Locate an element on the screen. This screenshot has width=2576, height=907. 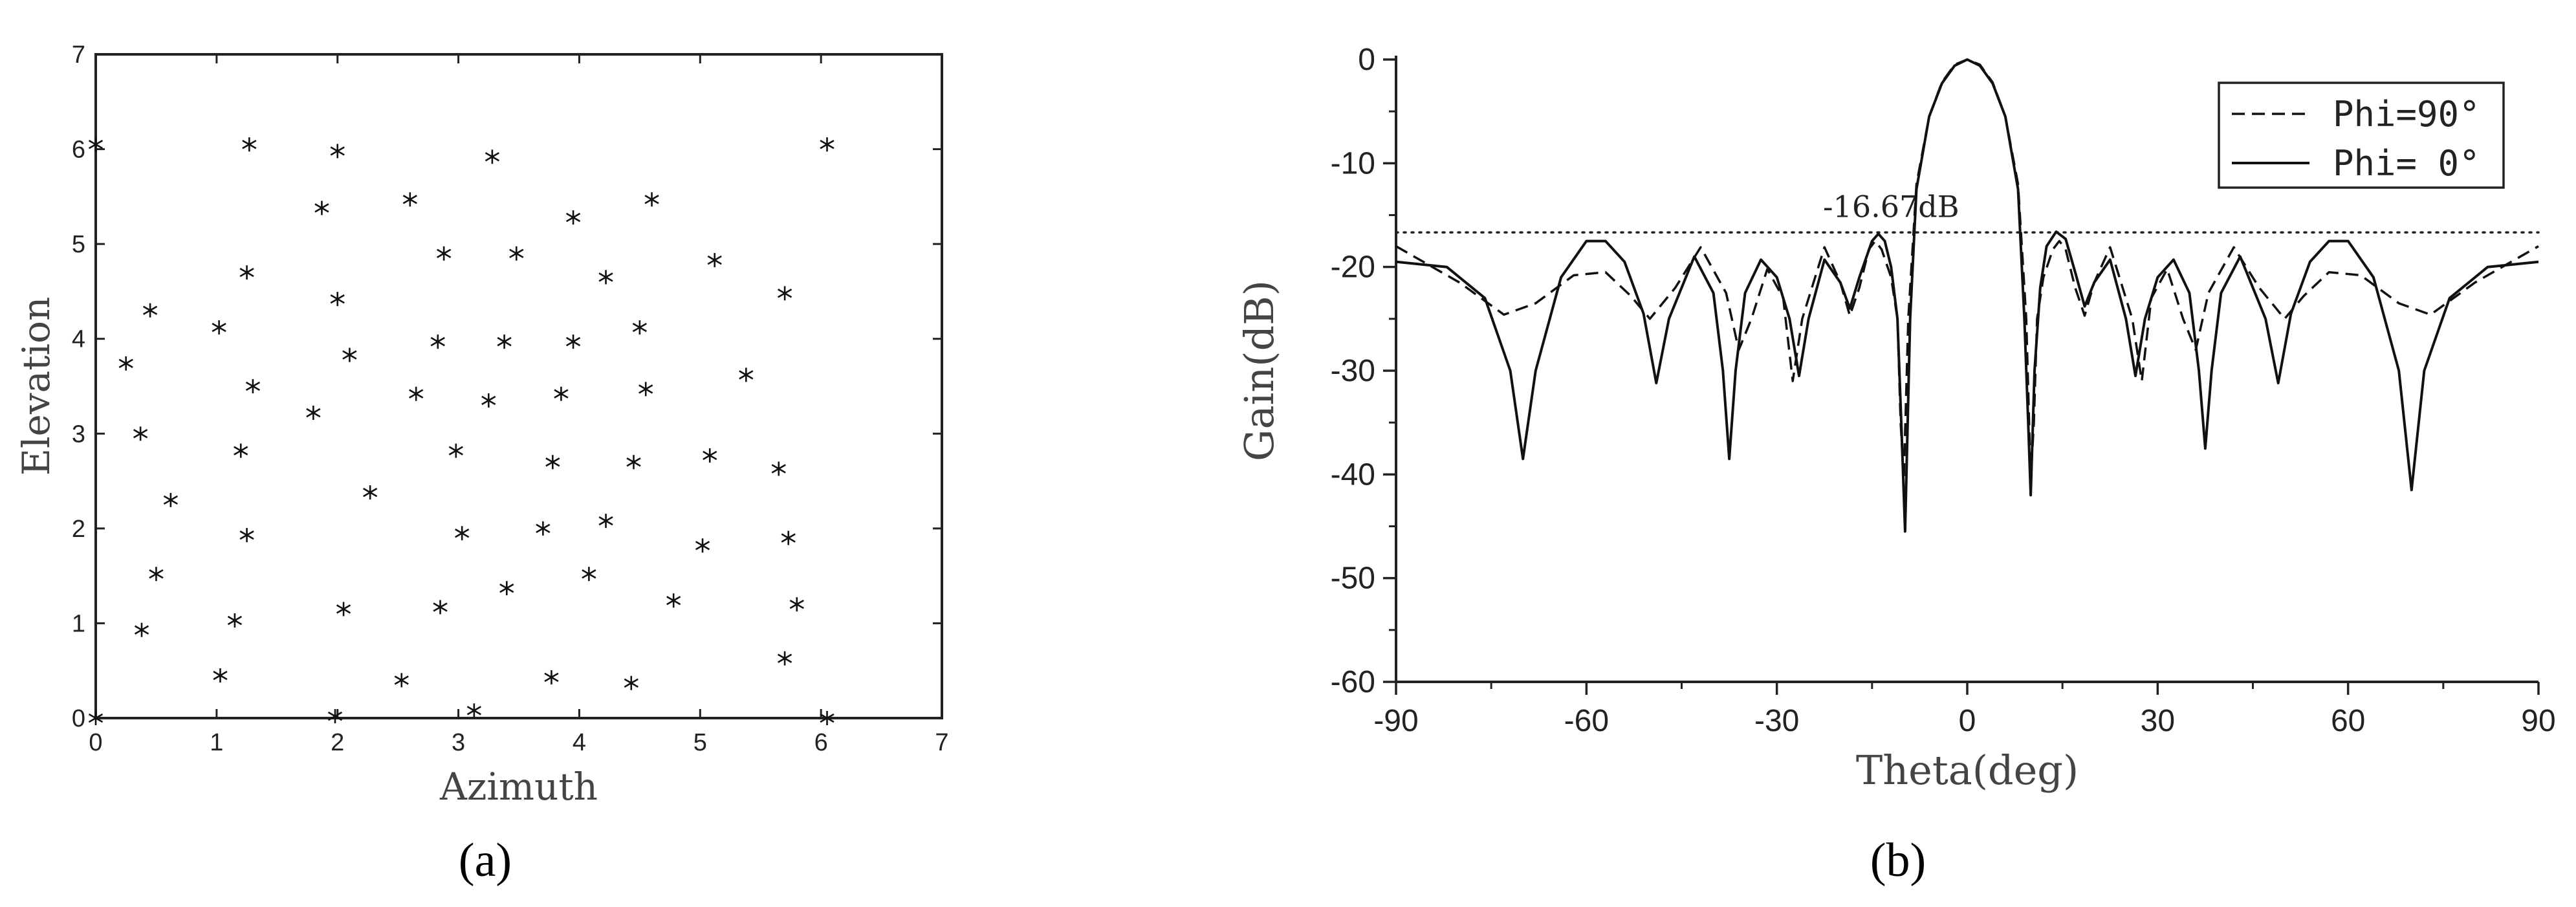
scatter-y-tick-label: 2 is located at coordinates (78, 529).